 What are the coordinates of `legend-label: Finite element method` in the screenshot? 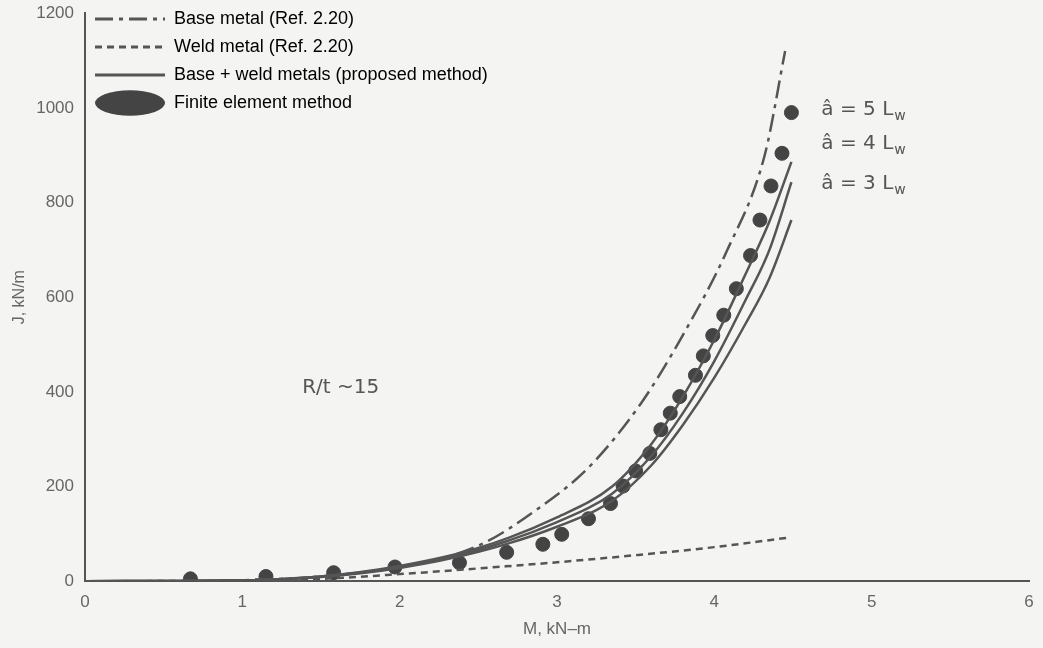 It's located at (263, 101).